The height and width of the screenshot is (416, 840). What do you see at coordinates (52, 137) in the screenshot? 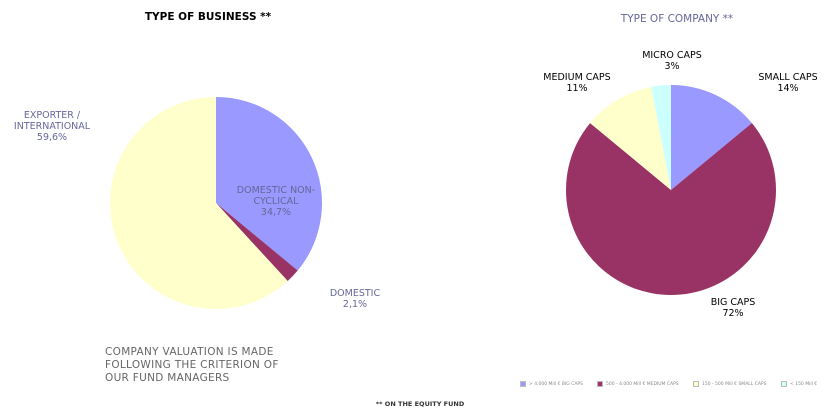
I see `slice-value: 59,6%` at bounding box center [52, 137].